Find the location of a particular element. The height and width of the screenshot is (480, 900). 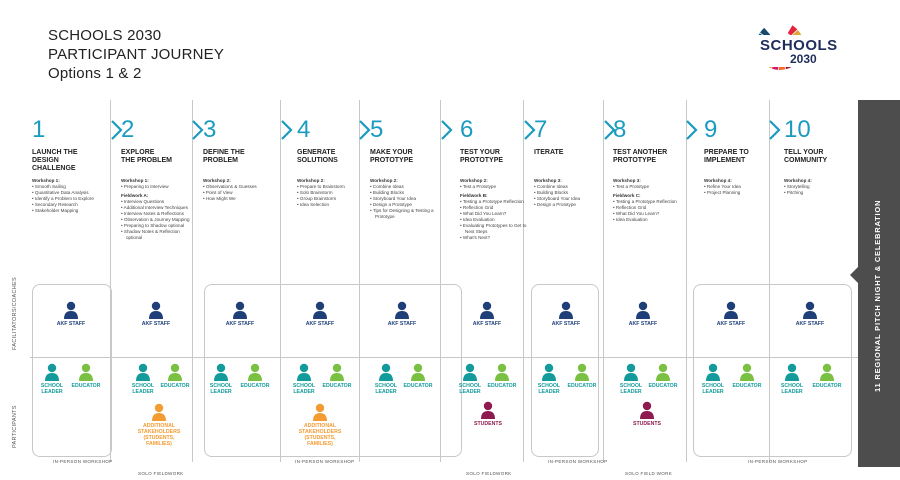

stage-number: 1 is located at coordinates (39, 129).